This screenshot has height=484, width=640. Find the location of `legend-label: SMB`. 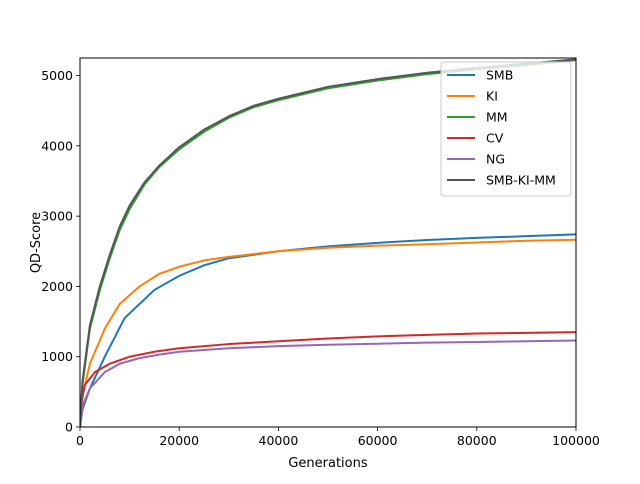

legend-label: SMB is located at coordinates (499, 75).